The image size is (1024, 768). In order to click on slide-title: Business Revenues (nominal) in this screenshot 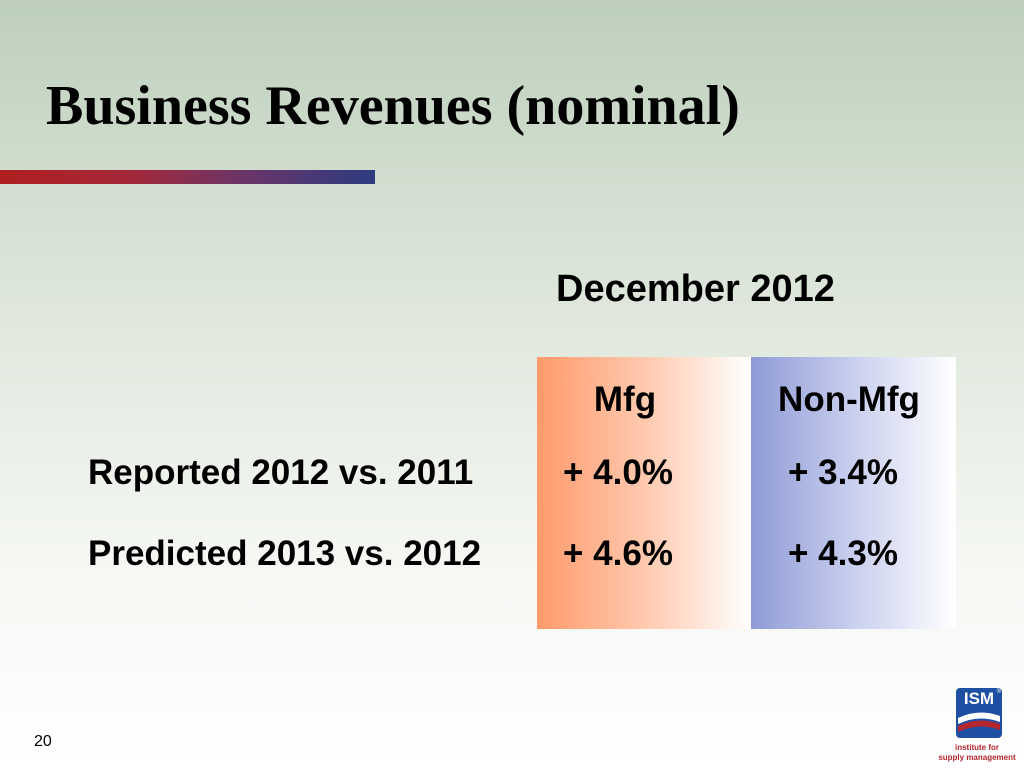, I will do `click(393, 106)`.